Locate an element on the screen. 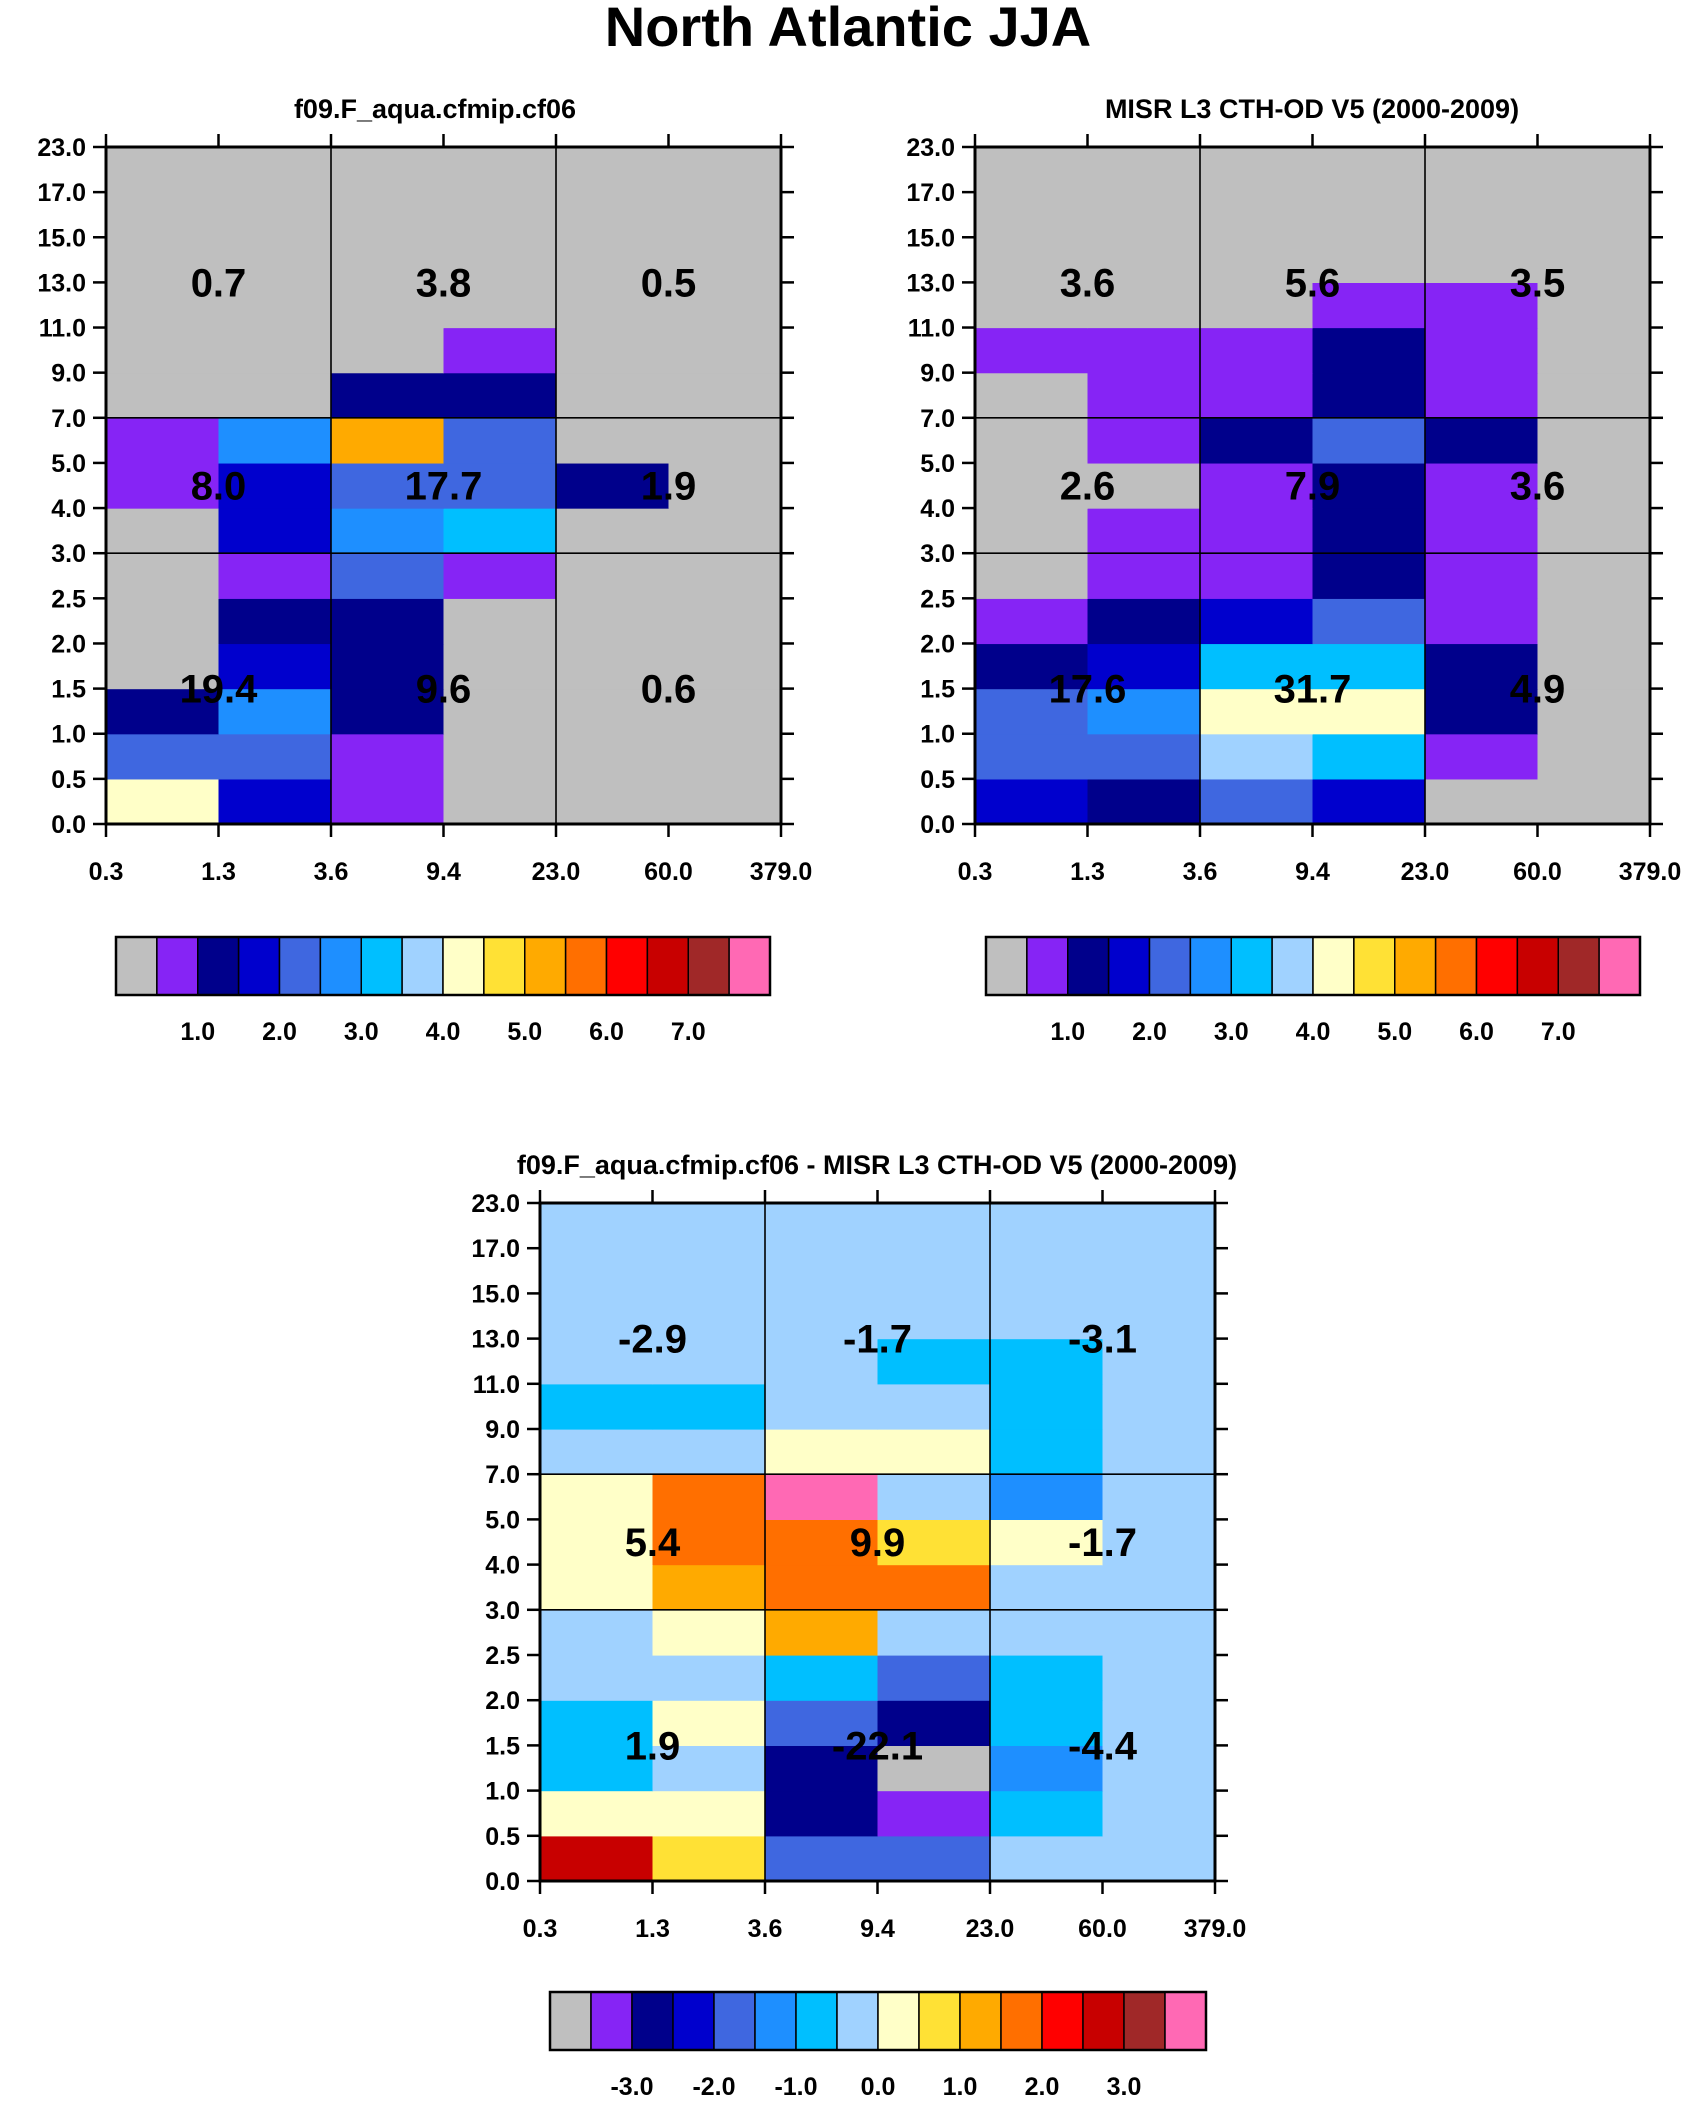 The height and width of the screenshot is (2103, 1696). heatmap-cell-r11-c5 is located at coordinates (1594, 305).